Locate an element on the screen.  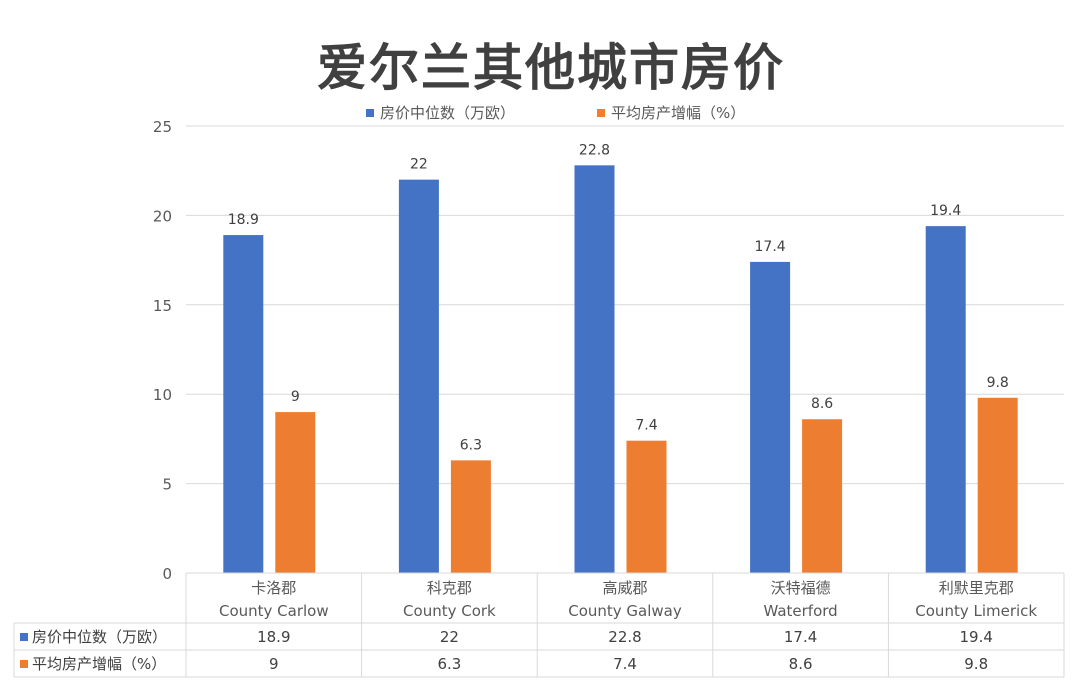
category-label: 利默里克郡 is located at coordinates (976, 588).